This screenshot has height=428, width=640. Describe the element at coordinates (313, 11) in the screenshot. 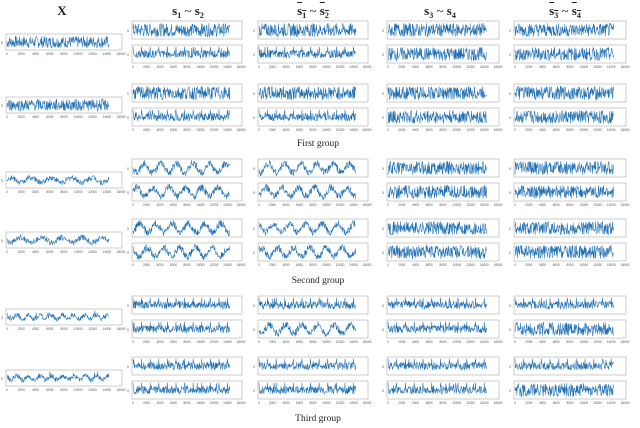

I see `header-s12b: s1 ~ s2` at that location.